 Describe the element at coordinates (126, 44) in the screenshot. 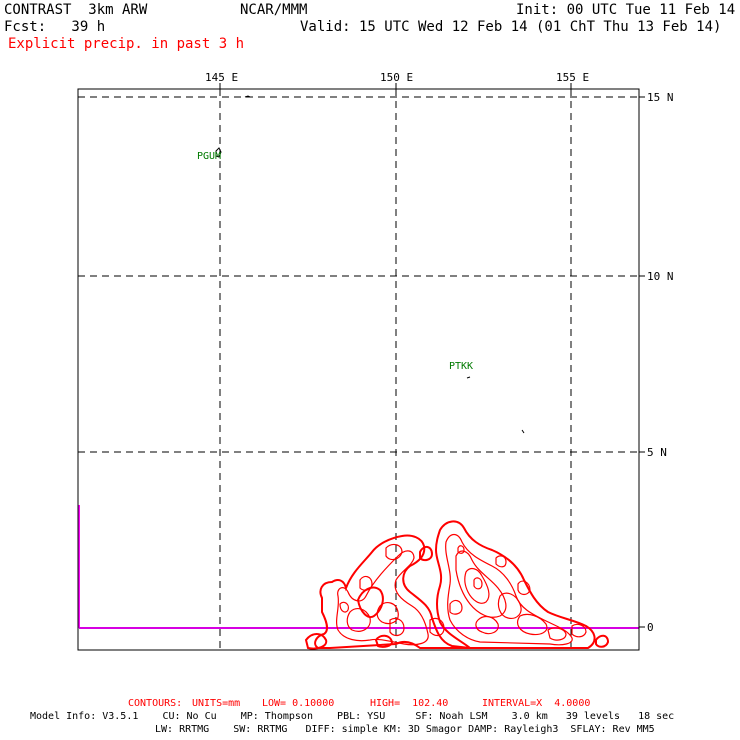

I see `field-title: Explicit precip. in past 3 h` at that location.